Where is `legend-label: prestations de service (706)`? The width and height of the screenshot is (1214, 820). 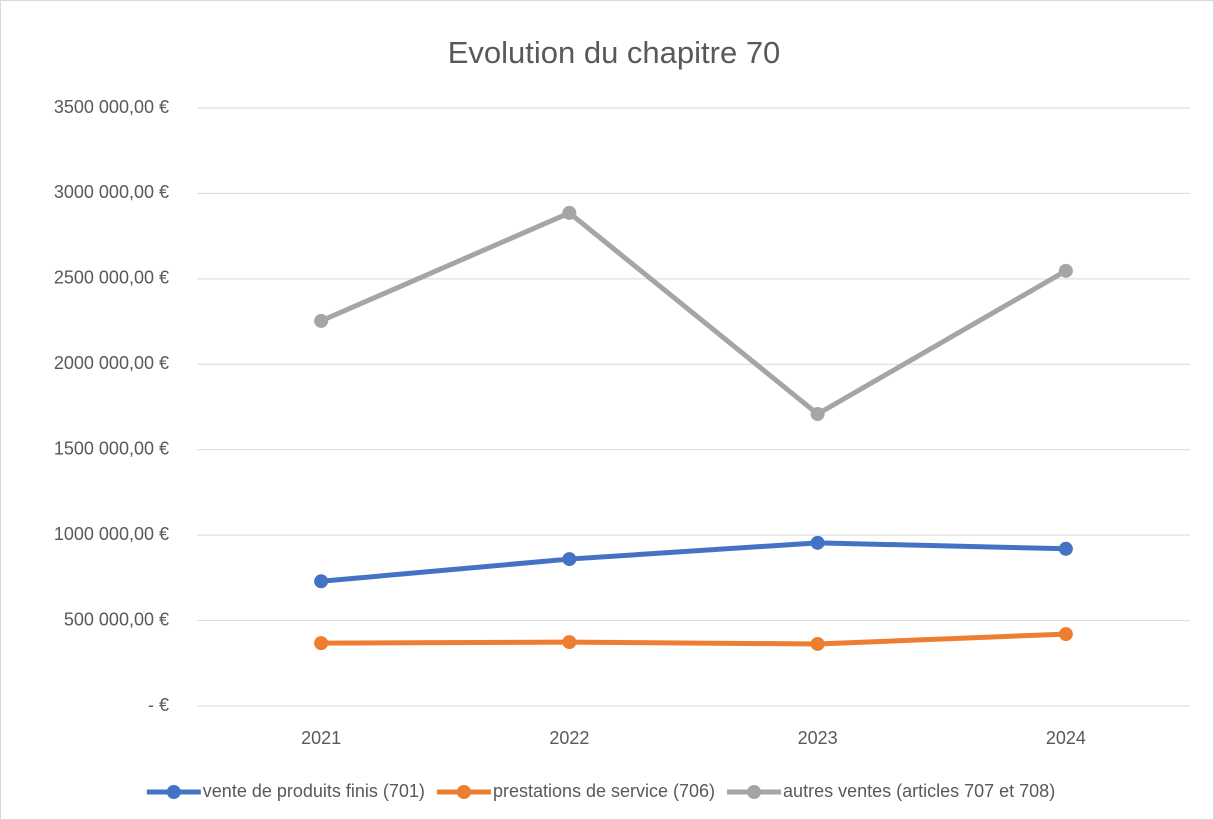
legend-label: prestations de service (706) is located at coordinates (604, 791).